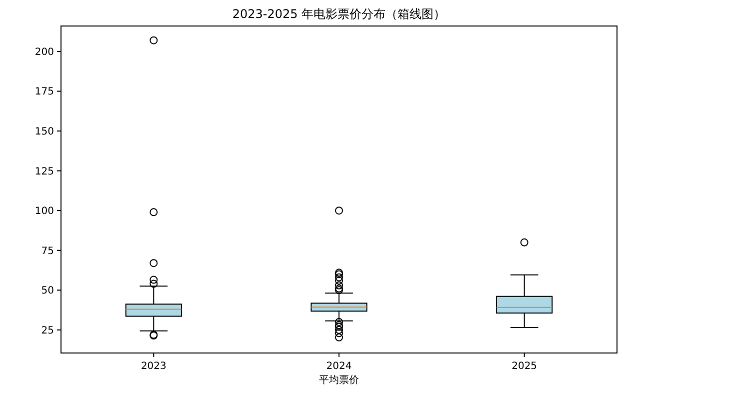  What do you see at coordinates (44, 52) in the screenshot?
I see `y-tick-label: 200` at bounding box center [44, 52].